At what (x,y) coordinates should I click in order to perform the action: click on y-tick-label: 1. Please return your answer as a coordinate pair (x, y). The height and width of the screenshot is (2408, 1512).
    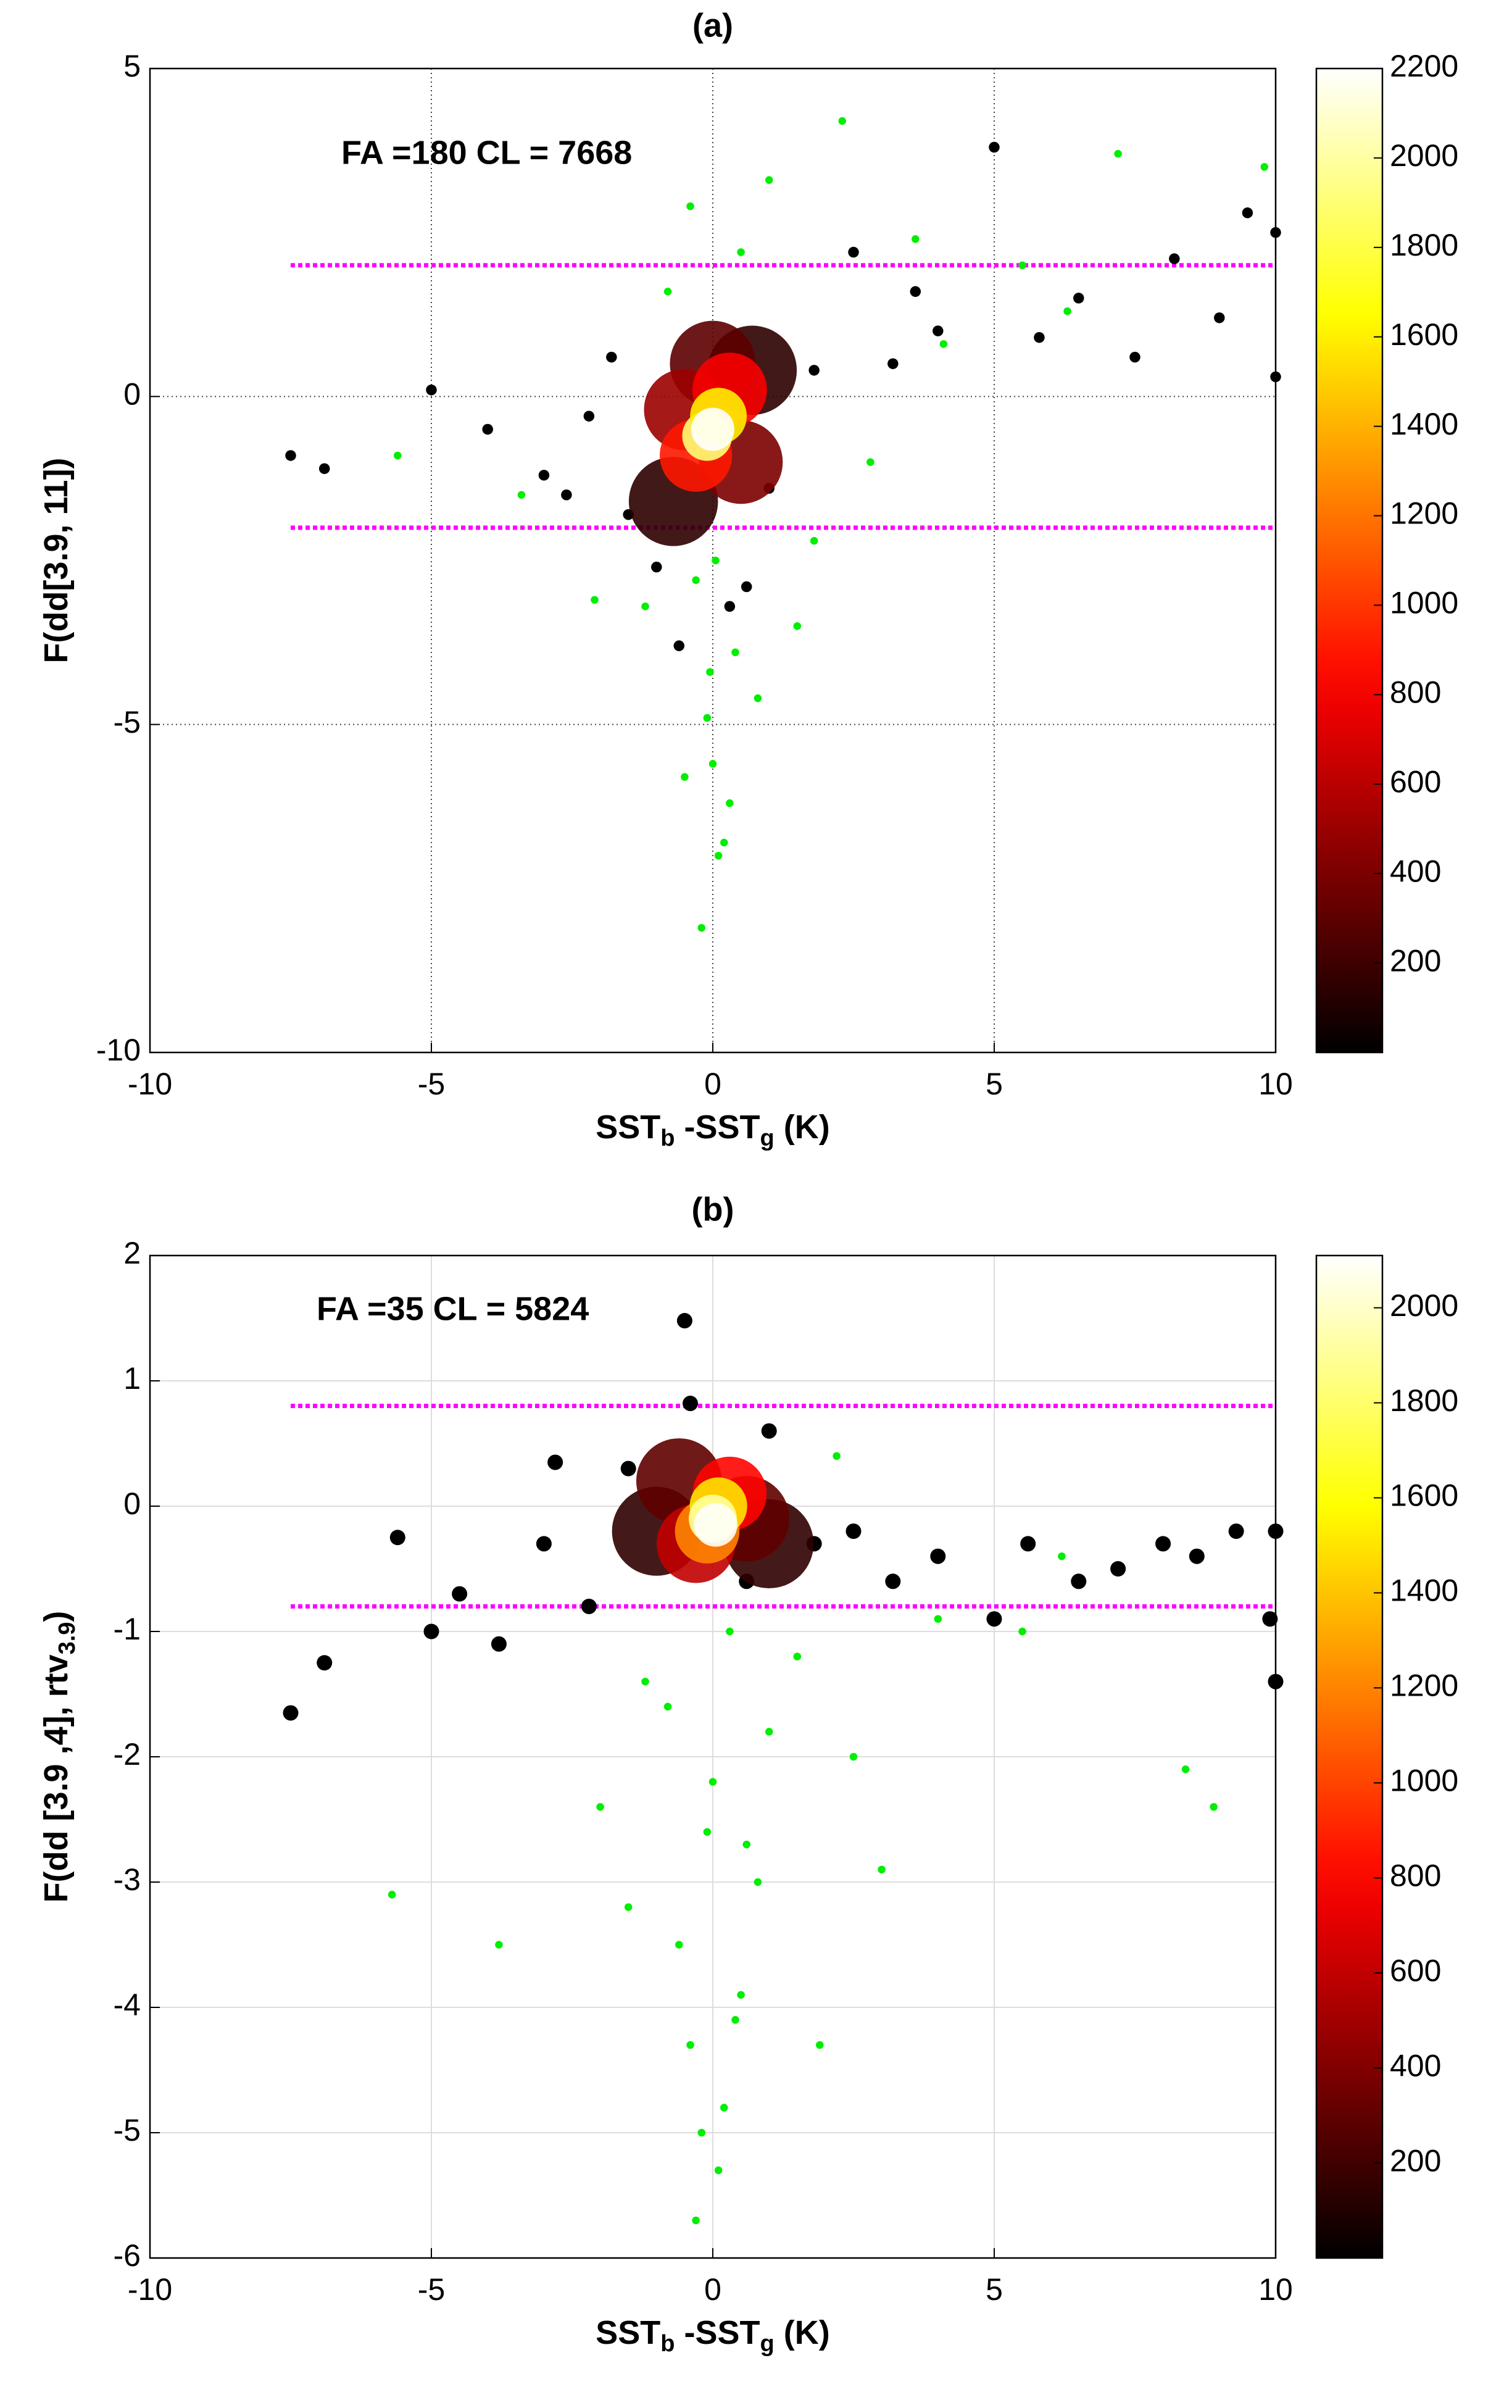
    Looking at the image, I should click on (132, 1378).